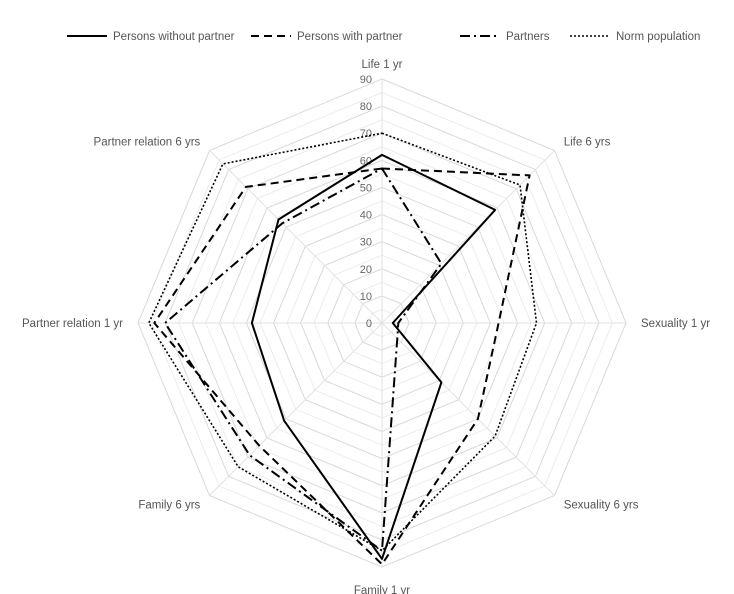 This screenshot has width=734, height=594. Describe the element at coordinates (366, 188) in the screenshot. I see `tick-label: 50` at that location.